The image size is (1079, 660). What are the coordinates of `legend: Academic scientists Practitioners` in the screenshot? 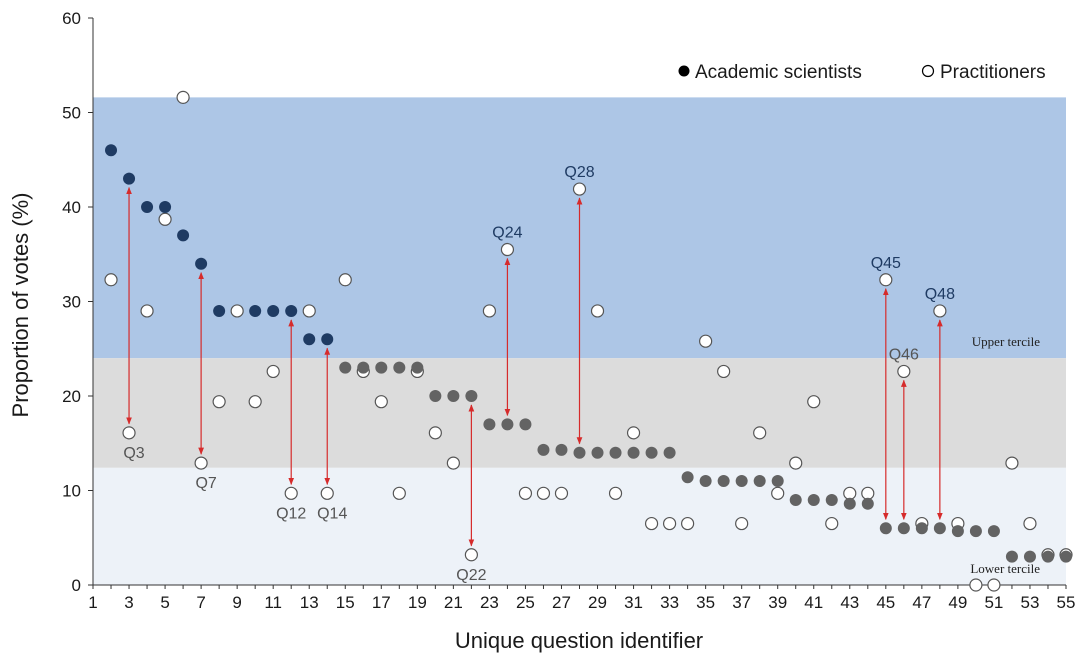 It's located at (862, 72).